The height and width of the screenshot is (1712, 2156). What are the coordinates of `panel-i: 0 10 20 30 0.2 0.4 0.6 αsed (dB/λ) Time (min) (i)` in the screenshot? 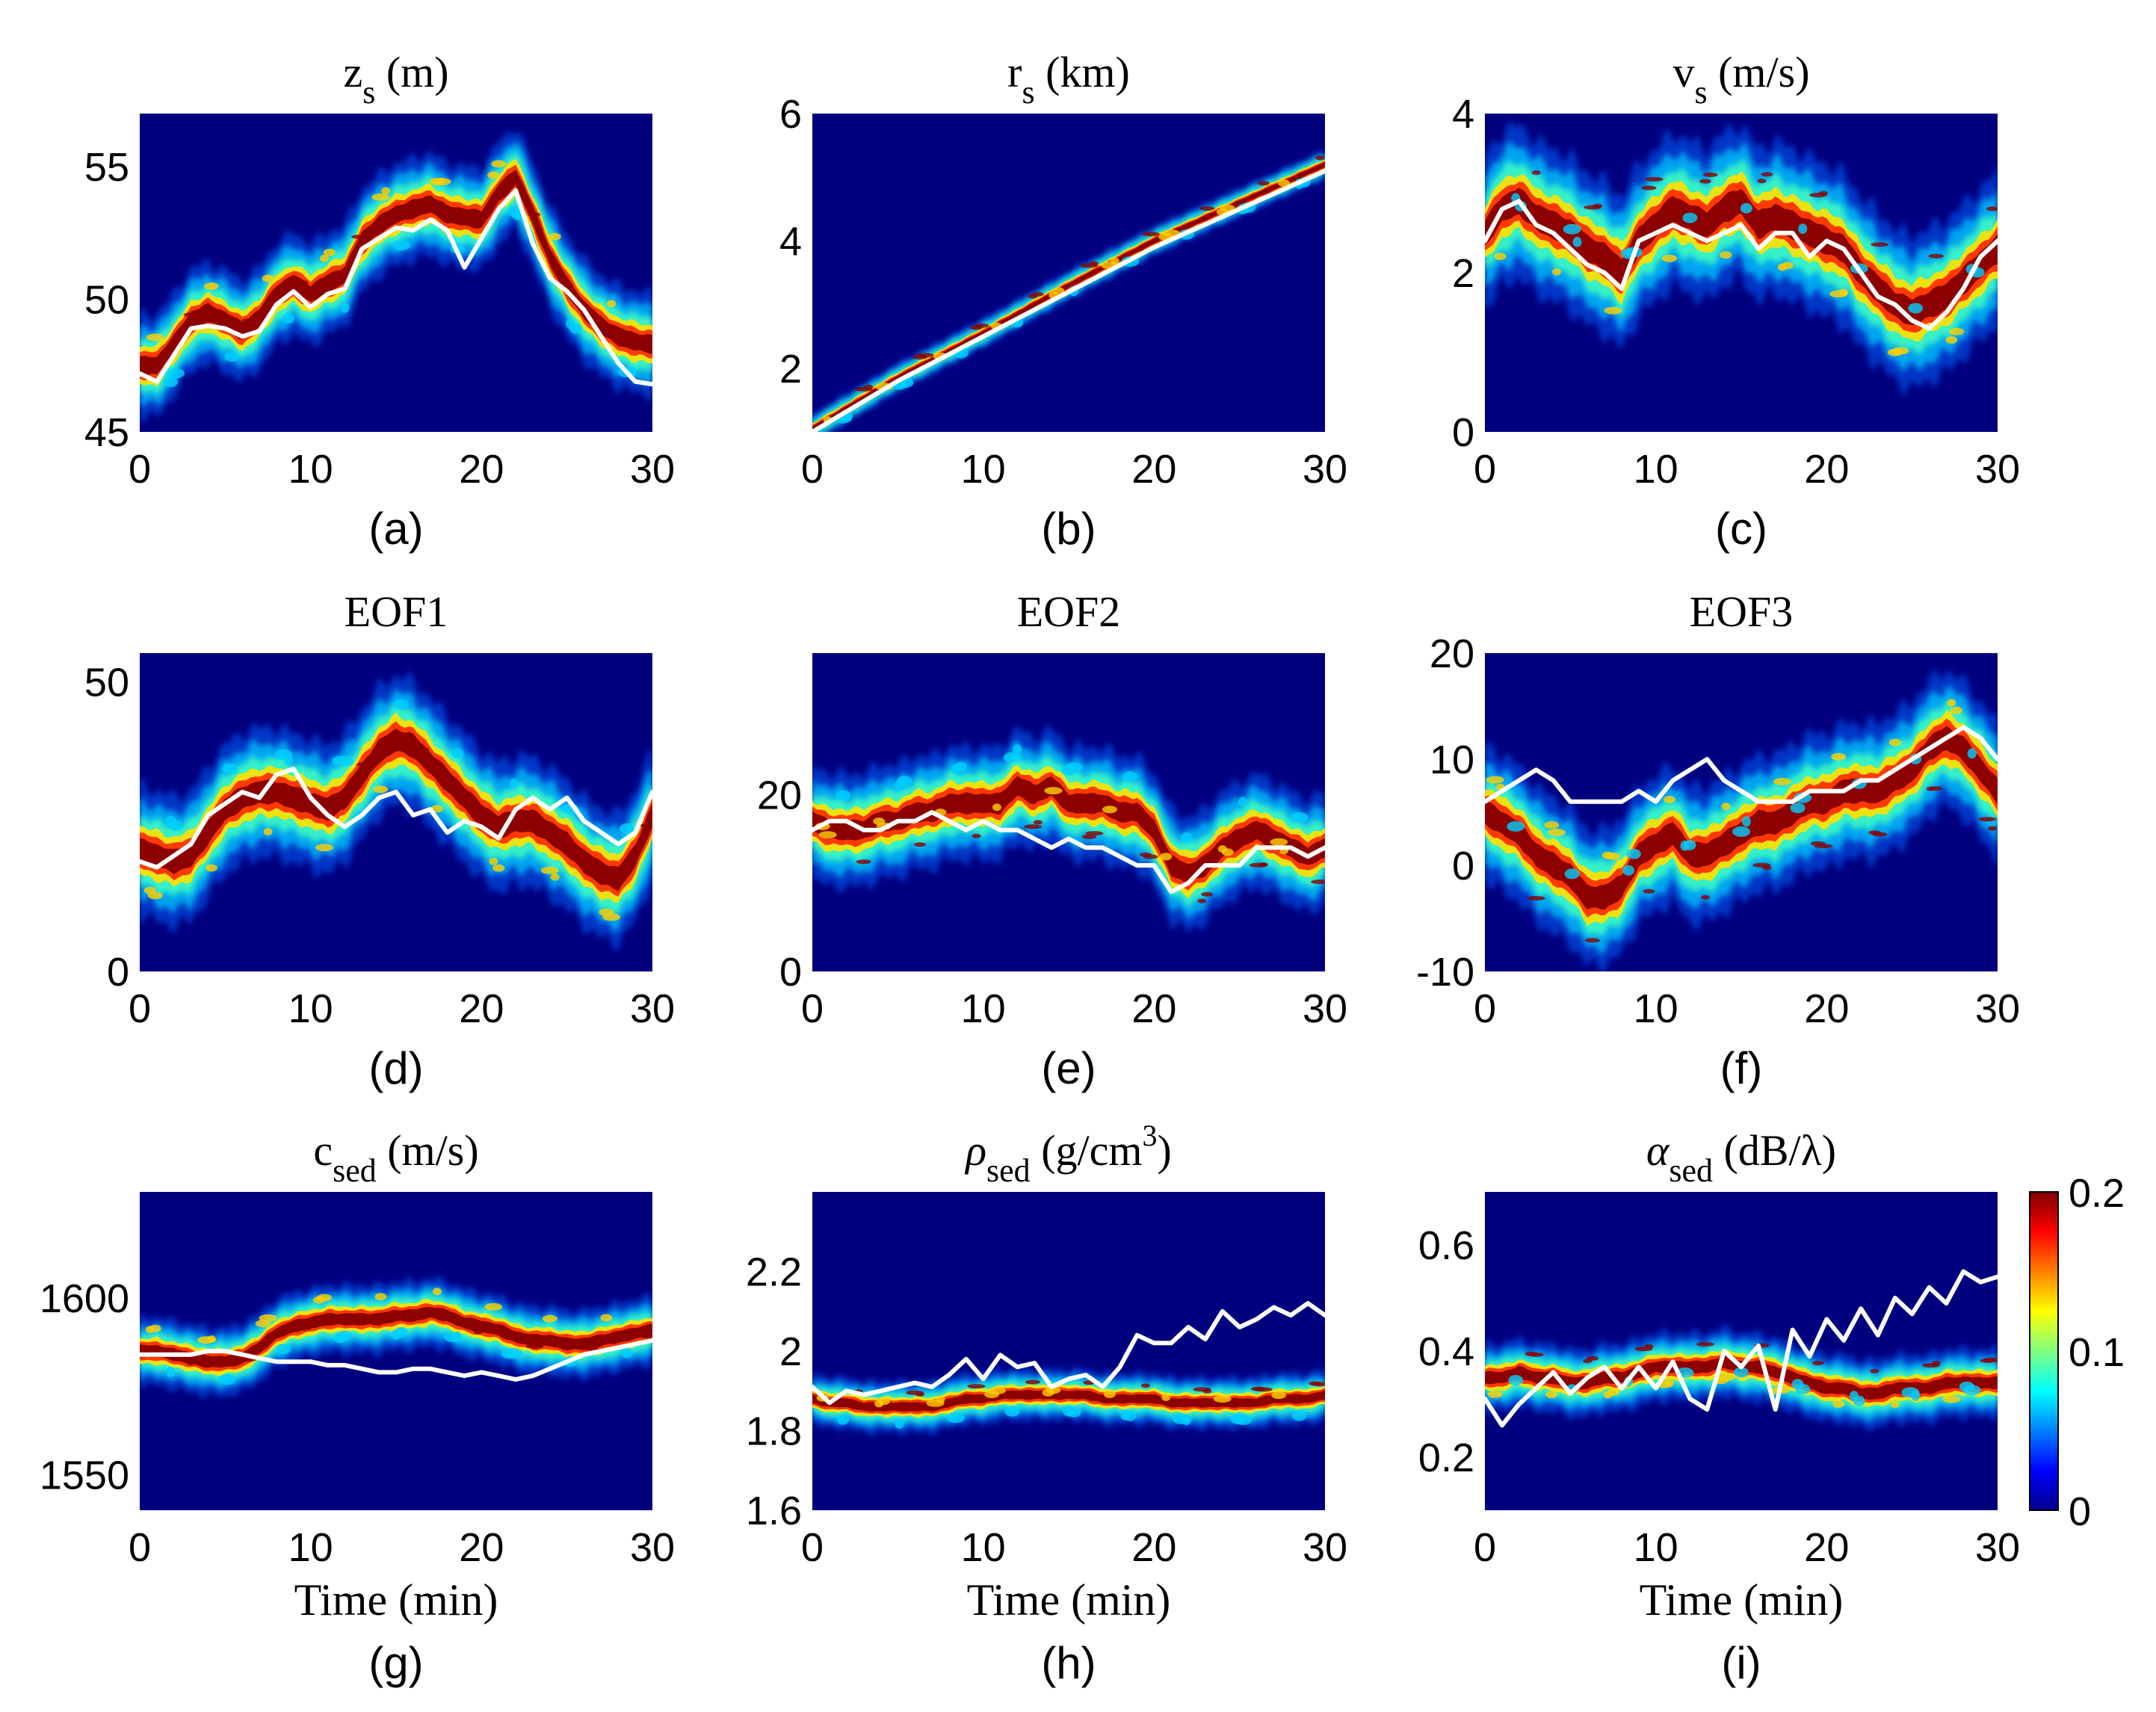 It's located at (1719, 1407).